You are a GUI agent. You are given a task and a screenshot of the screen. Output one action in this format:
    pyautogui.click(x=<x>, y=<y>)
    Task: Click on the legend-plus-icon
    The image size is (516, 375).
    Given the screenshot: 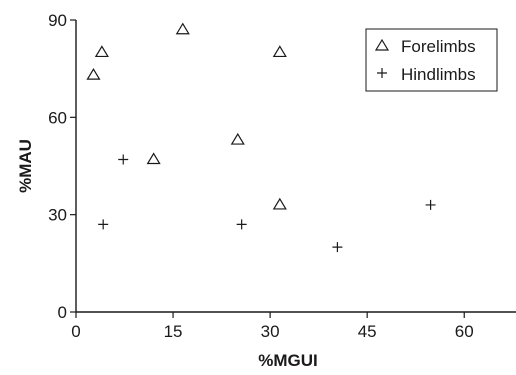 What is the action you would take?
    pyautogui.click(x=382, y=73)
    